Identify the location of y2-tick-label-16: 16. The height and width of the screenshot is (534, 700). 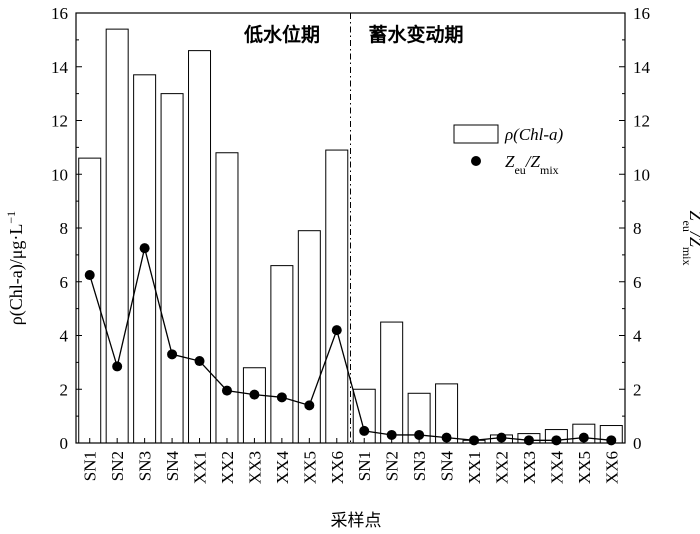
(641, 13).